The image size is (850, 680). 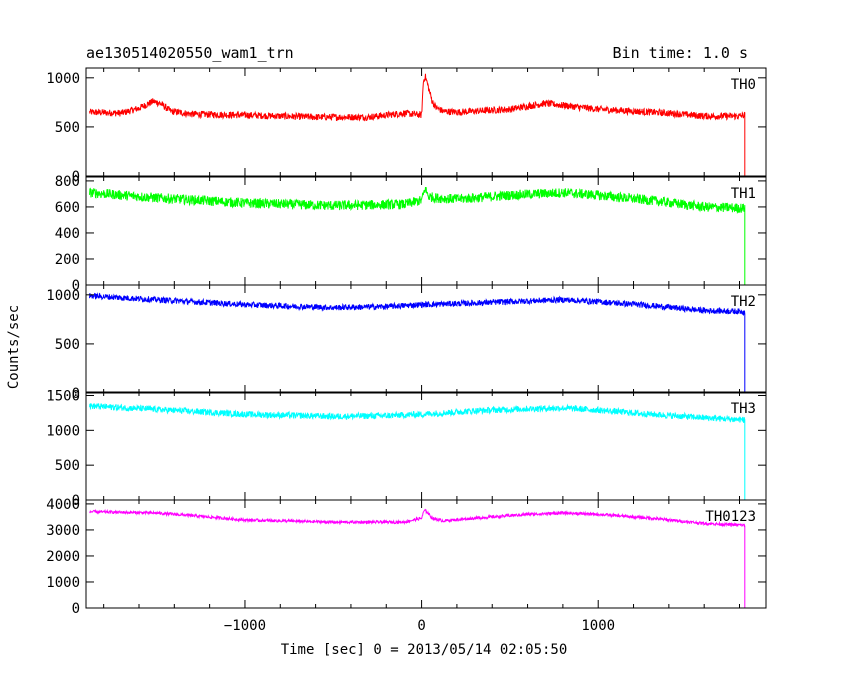 What do you see at coordinates (743, 194) in the screenshot?
I see `panel-label-th1: TH1` at bounding box center [743, 194].